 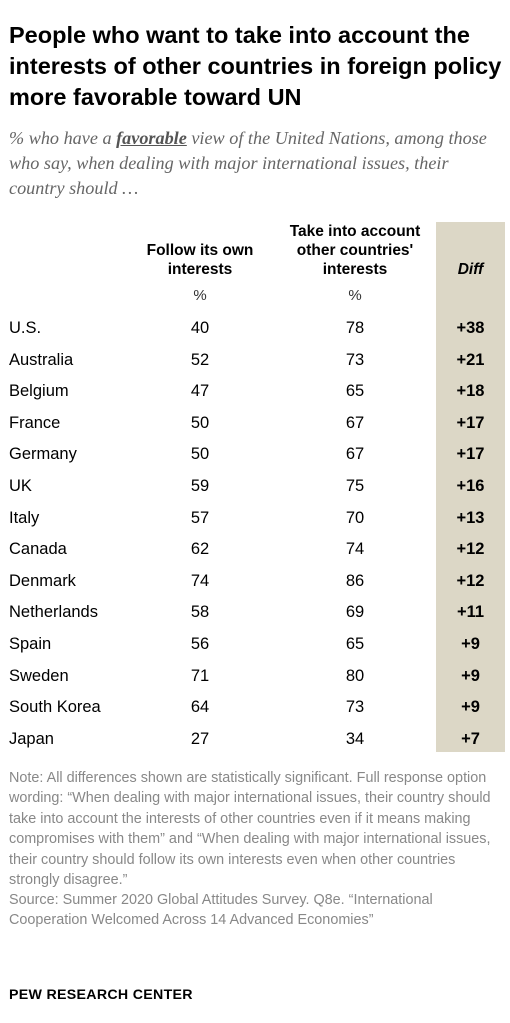 What do you see at coordinates (200, 612) in the screenshot?
I see `value-own-interests: 58` at bounding box center [200, 612].